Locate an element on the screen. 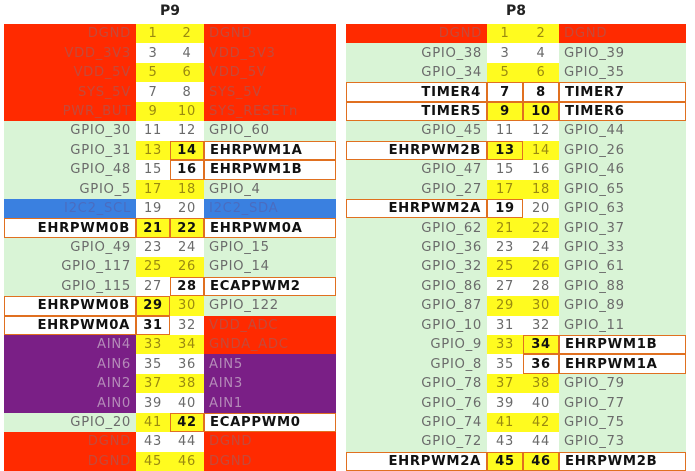  p8-pin-row: GPIO_34 5 6 GPIO_35 is located at coordinates (516, 72).